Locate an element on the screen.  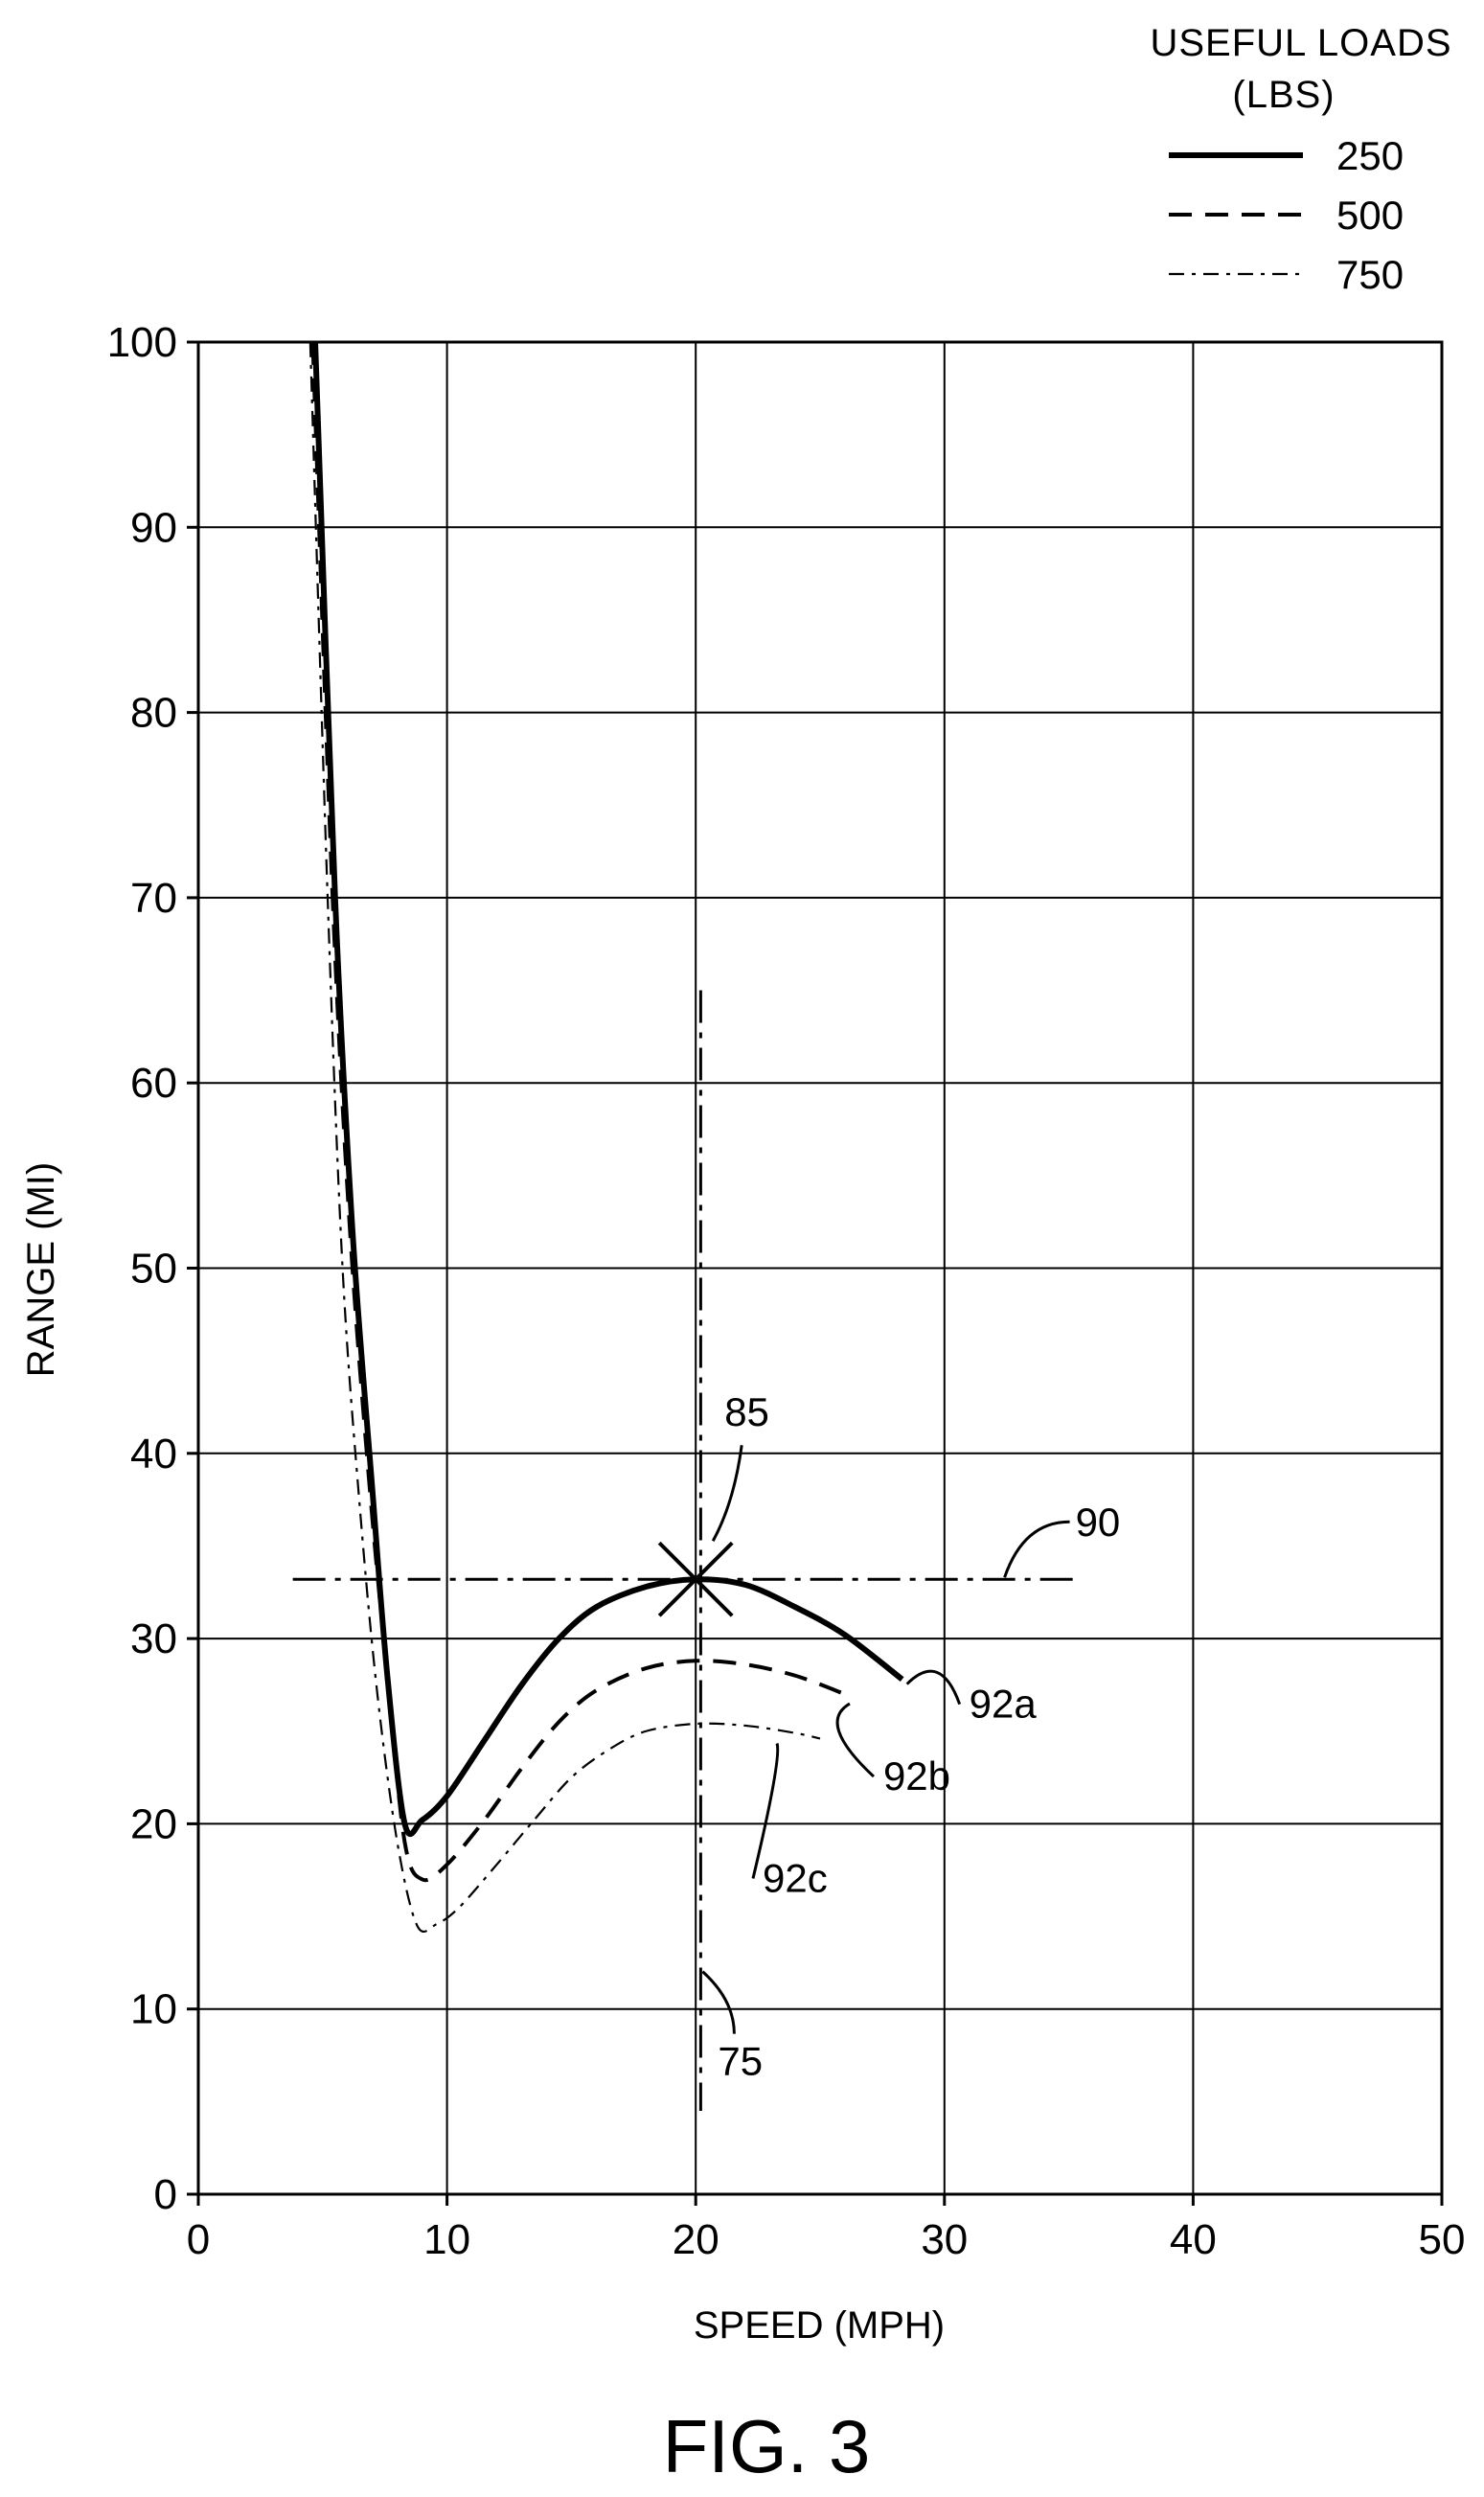
y-tick-label: 10 is located at coordinates (153, 2009).